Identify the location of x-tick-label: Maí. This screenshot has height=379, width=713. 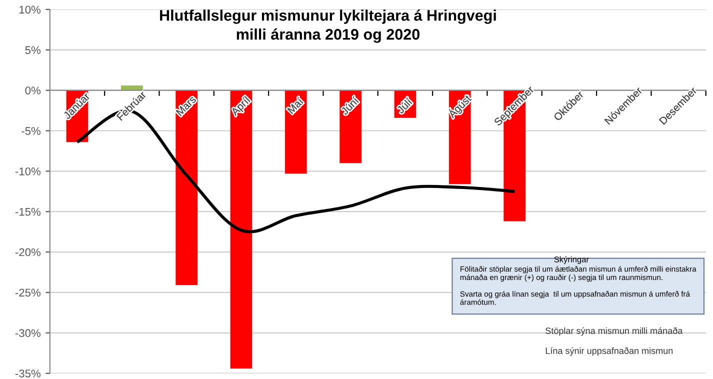
(295, 105).